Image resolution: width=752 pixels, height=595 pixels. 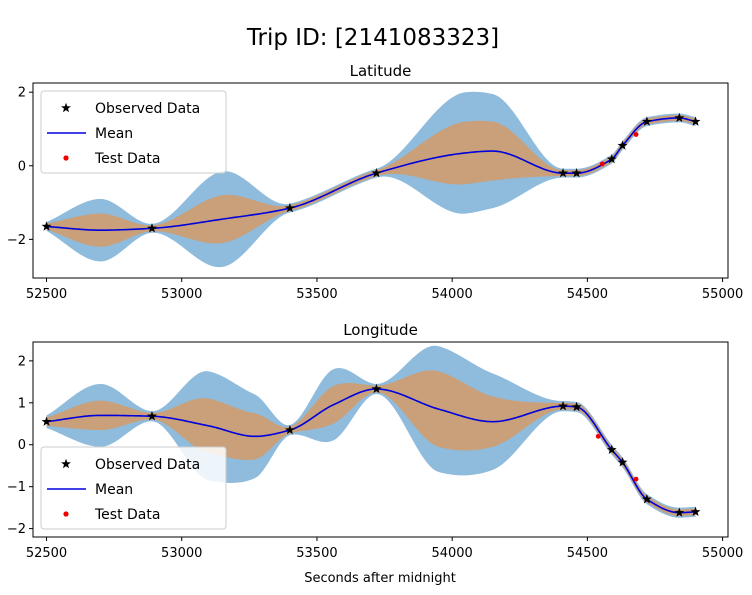 What do you see at coordinates (380, 330) in the screenshot?
I see `chart-title: Longitude` at bounding box center [380, 330].